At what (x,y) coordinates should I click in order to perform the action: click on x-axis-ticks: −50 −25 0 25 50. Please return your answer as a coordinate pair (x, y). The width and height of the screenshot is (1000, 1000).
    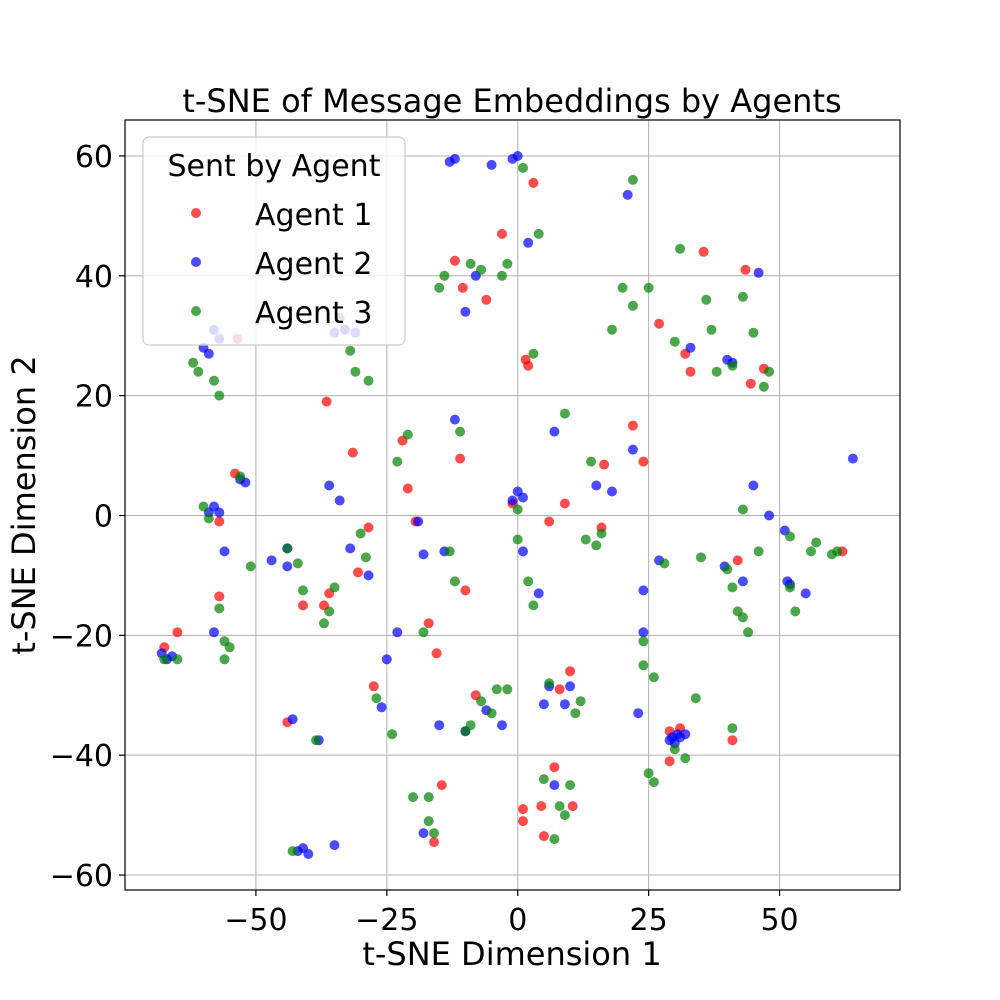
    Looking at the image, I should click on (511, 914).